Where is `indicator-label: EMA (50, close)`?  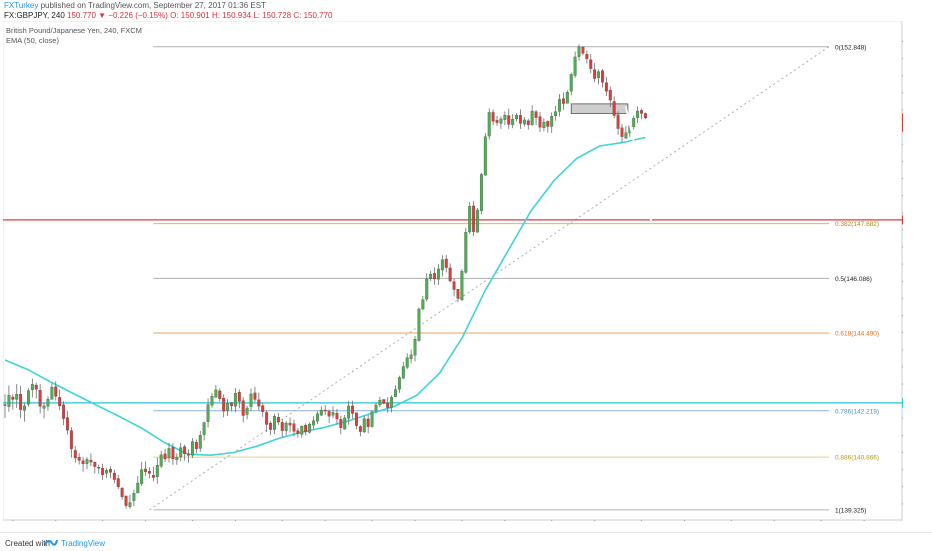 indicator-label: EMA (50, close) is located at coordinates (32, 40).